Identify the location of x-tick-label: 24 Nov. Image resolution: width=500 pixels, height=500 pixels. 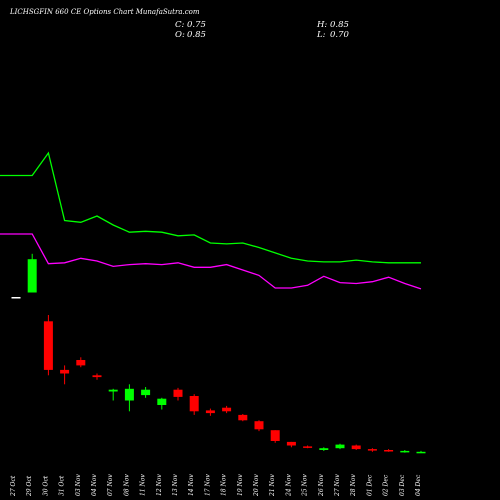
(288, 485).